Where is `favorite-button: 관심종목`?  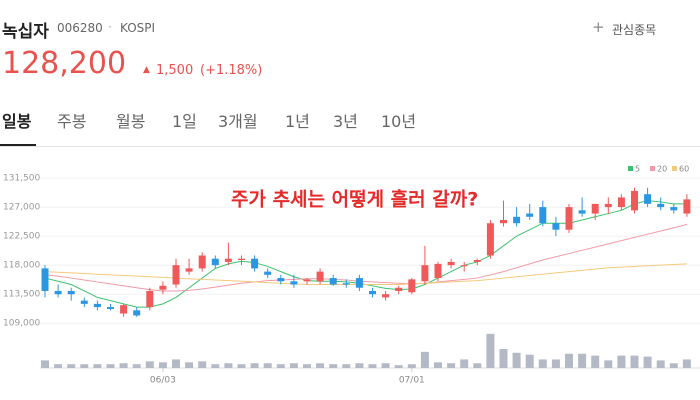 favorite-button: 관심종목 is located at coordinates (634, 30).